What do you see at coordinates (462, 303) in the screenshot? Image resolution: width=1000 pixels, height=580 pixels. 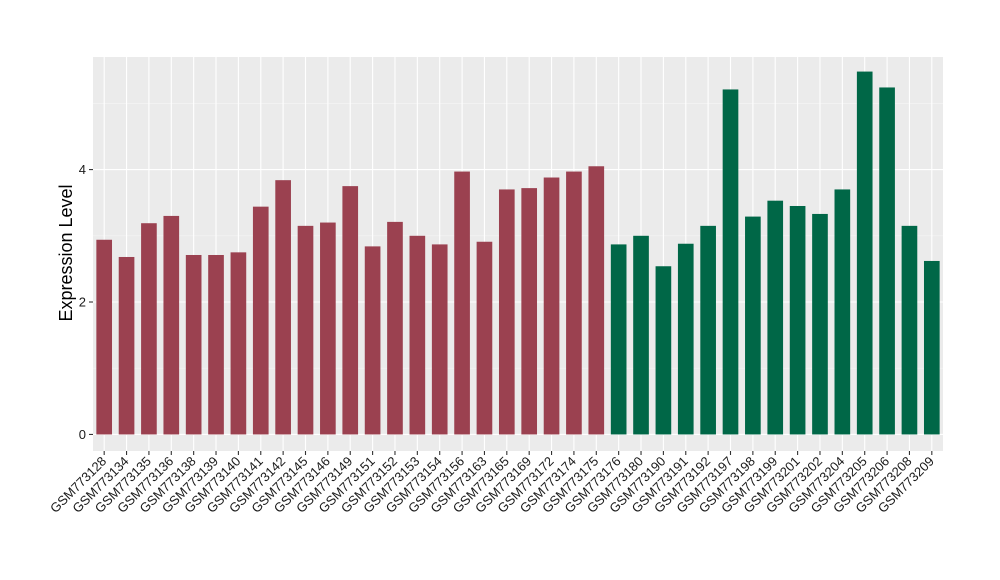 I see `bar-GSM773156` at bounding box center [462, 303].